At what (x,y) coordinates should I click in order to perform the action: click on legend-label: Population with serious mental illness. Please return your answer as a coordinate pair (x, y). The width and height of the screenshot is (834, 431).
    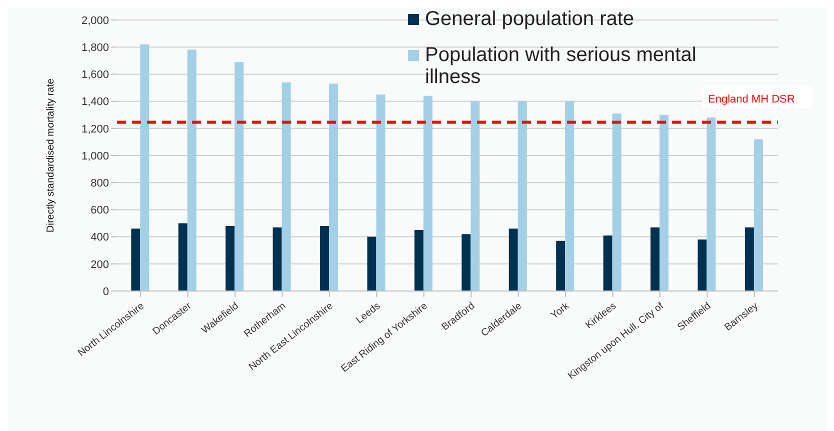
    Looking at the image, I should click on (561, 66).